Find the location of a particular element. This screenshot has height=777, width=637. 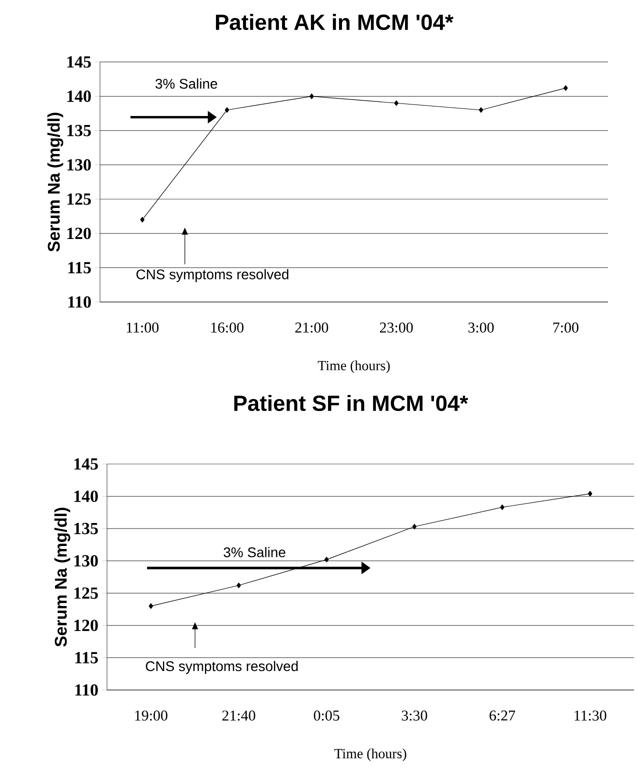

x-tick-label: 6:27 is located at coordinates (502, 715).